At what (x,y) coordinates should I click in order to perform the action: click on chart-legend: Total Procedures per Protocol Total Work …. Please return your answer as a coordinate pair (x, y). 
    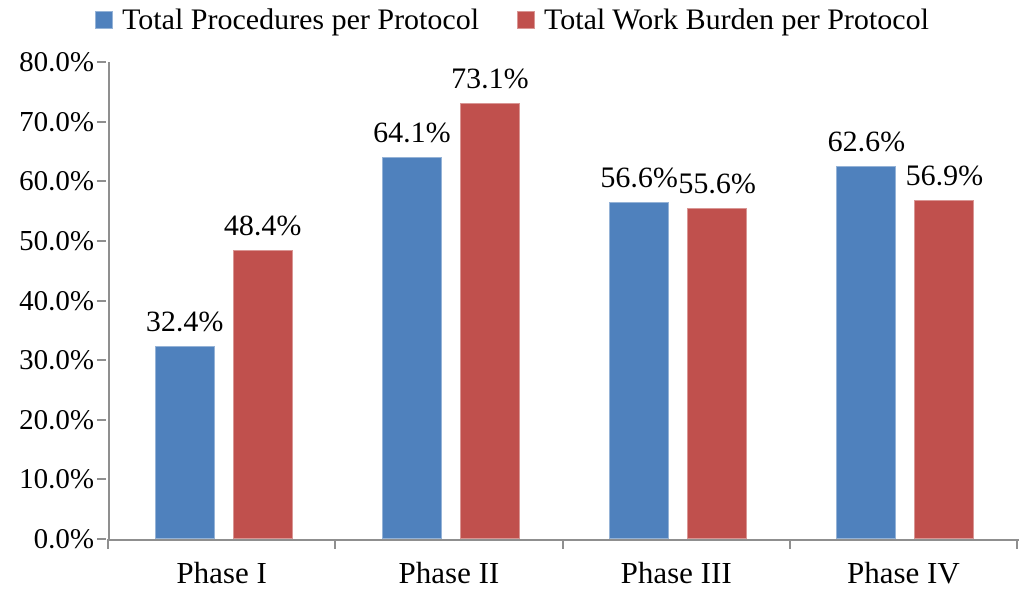
    Looking at the image, I should click on (512, 20).